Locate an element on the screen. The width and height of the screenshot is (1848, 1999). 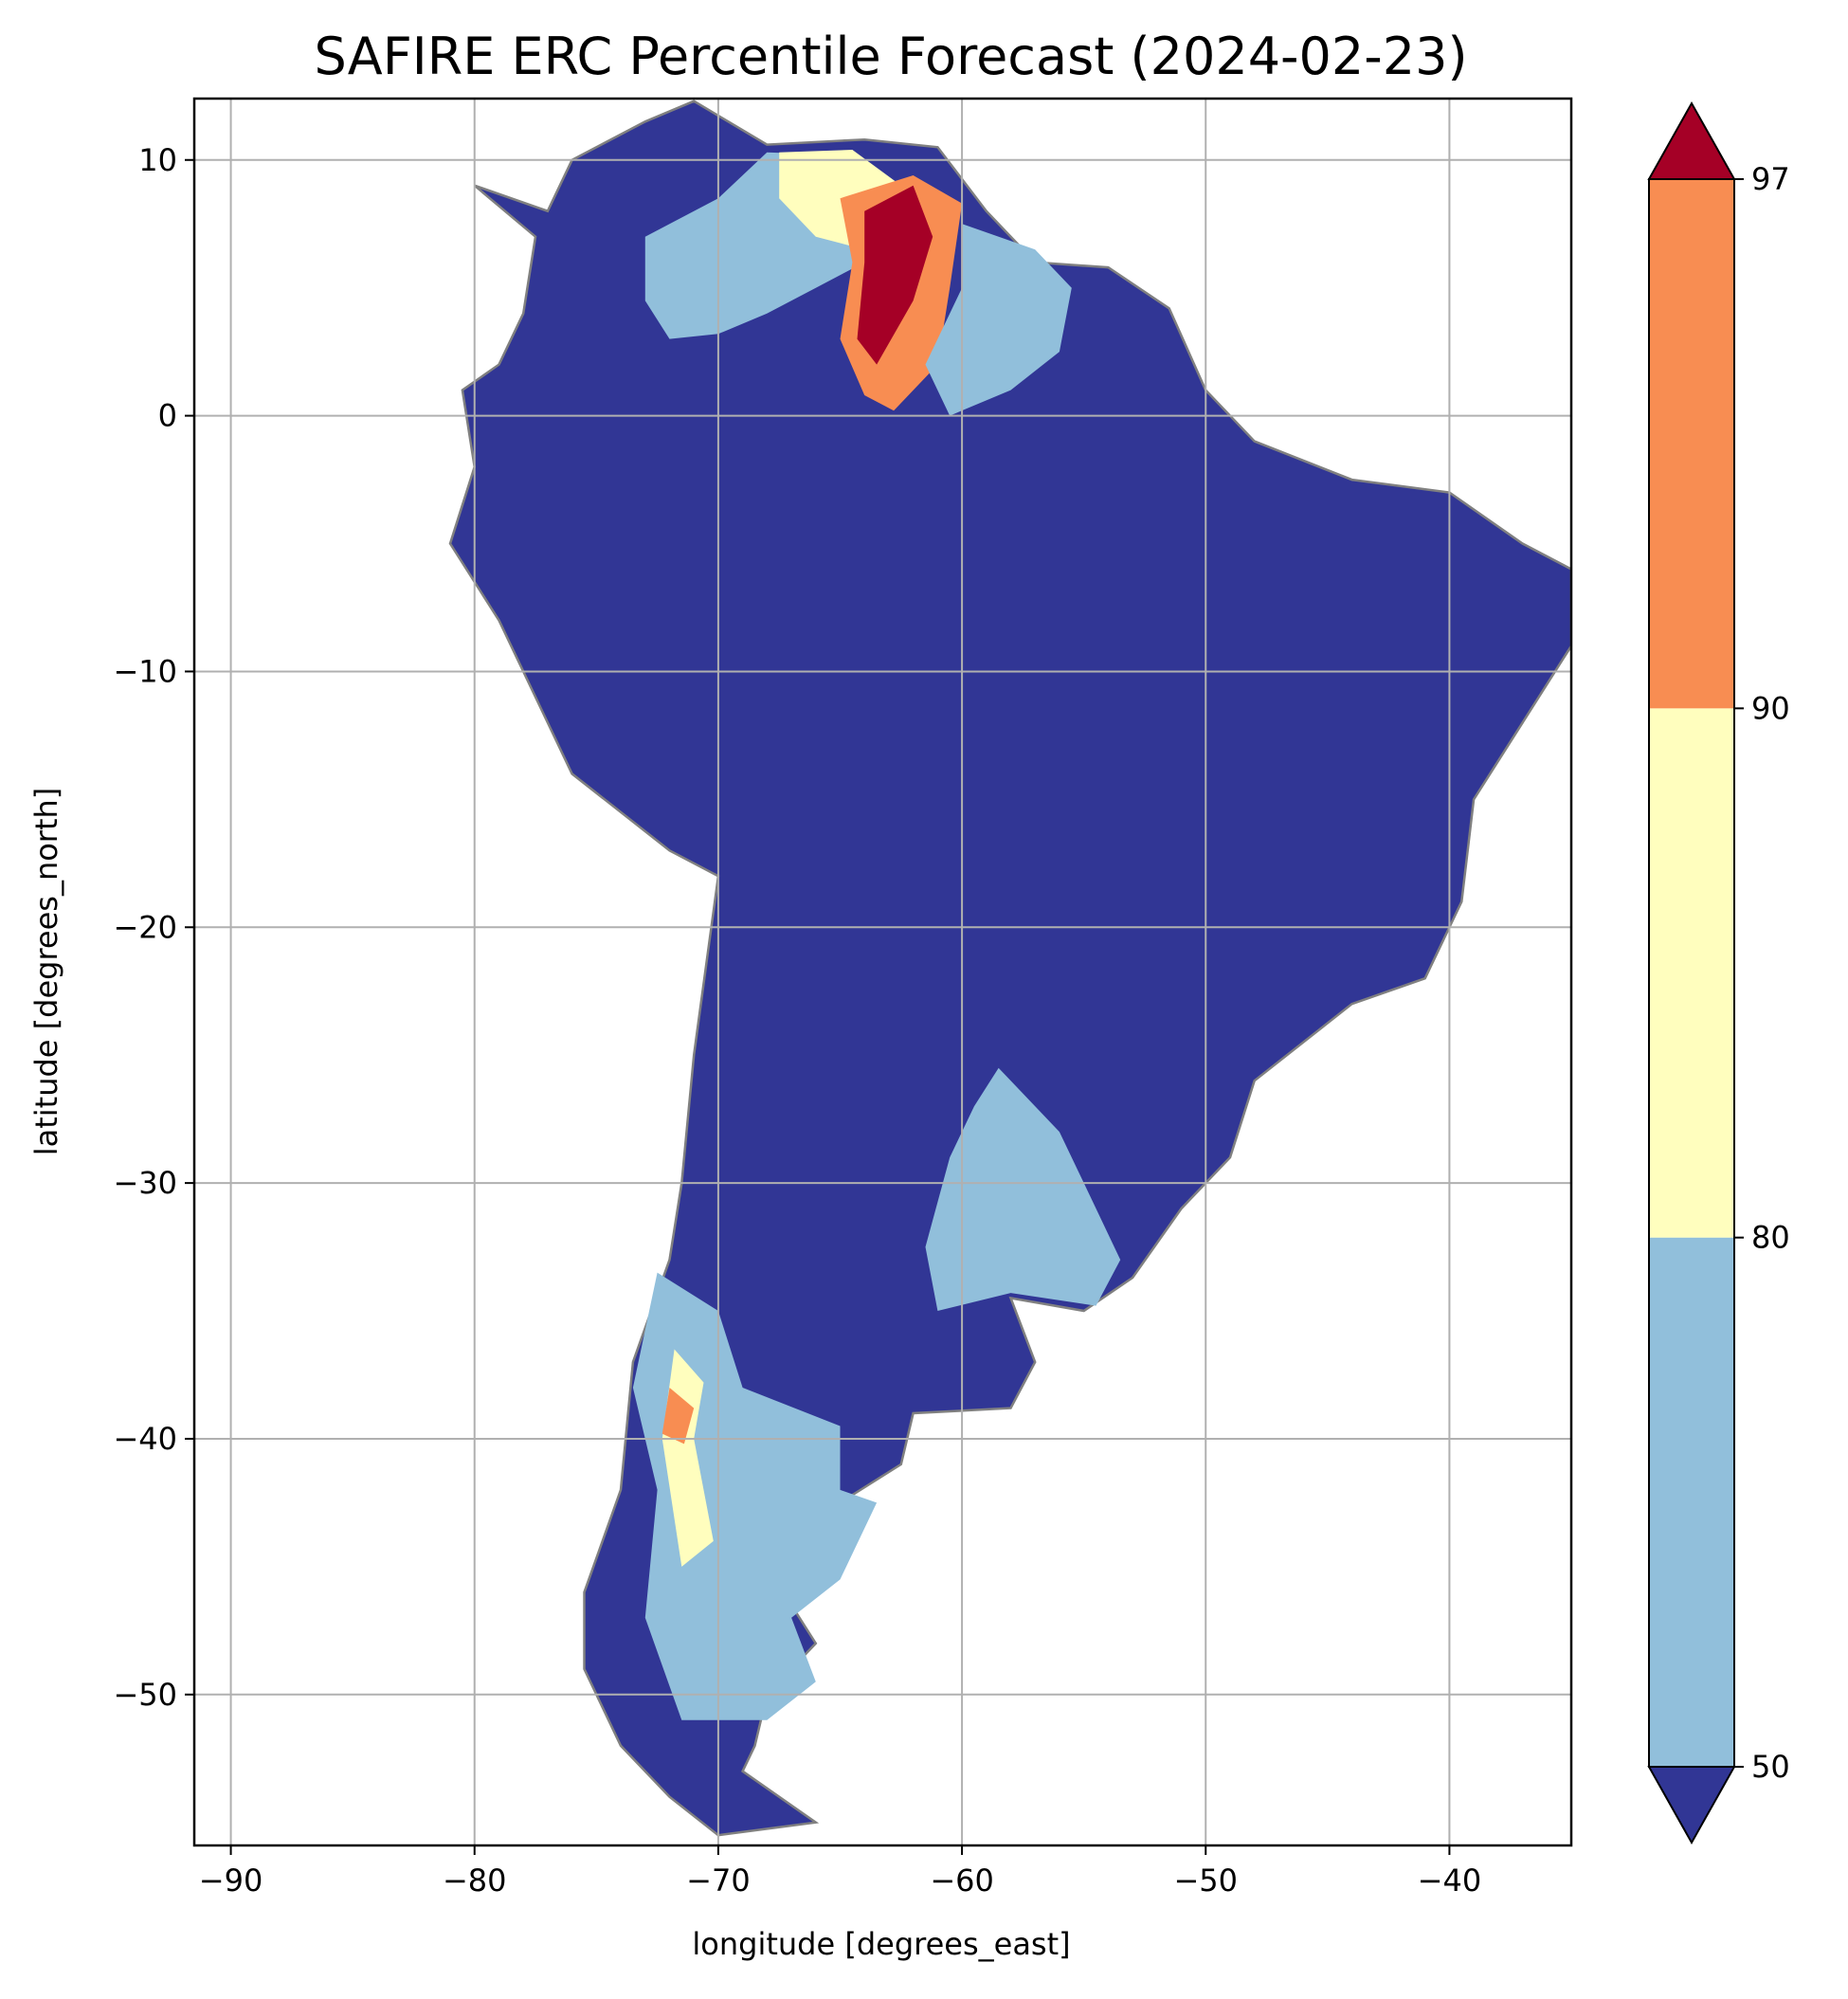
y-axis-ticks: 10 0 −10 −20 −30 −40 −50 is located at coordinates (153, 928).